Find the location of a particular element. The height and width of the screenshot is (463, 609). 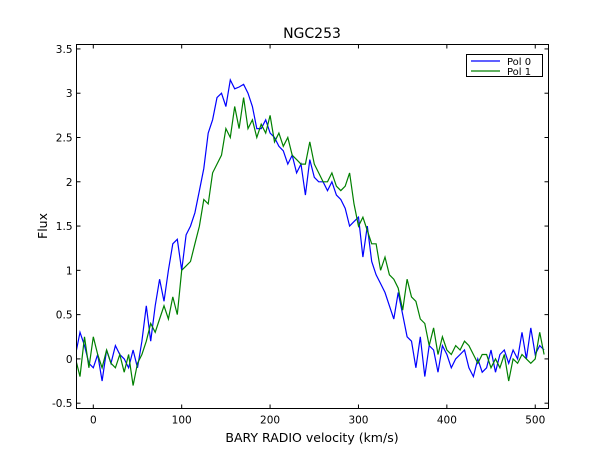

x-tick-label: 300 is located at coordinates (358, 421).